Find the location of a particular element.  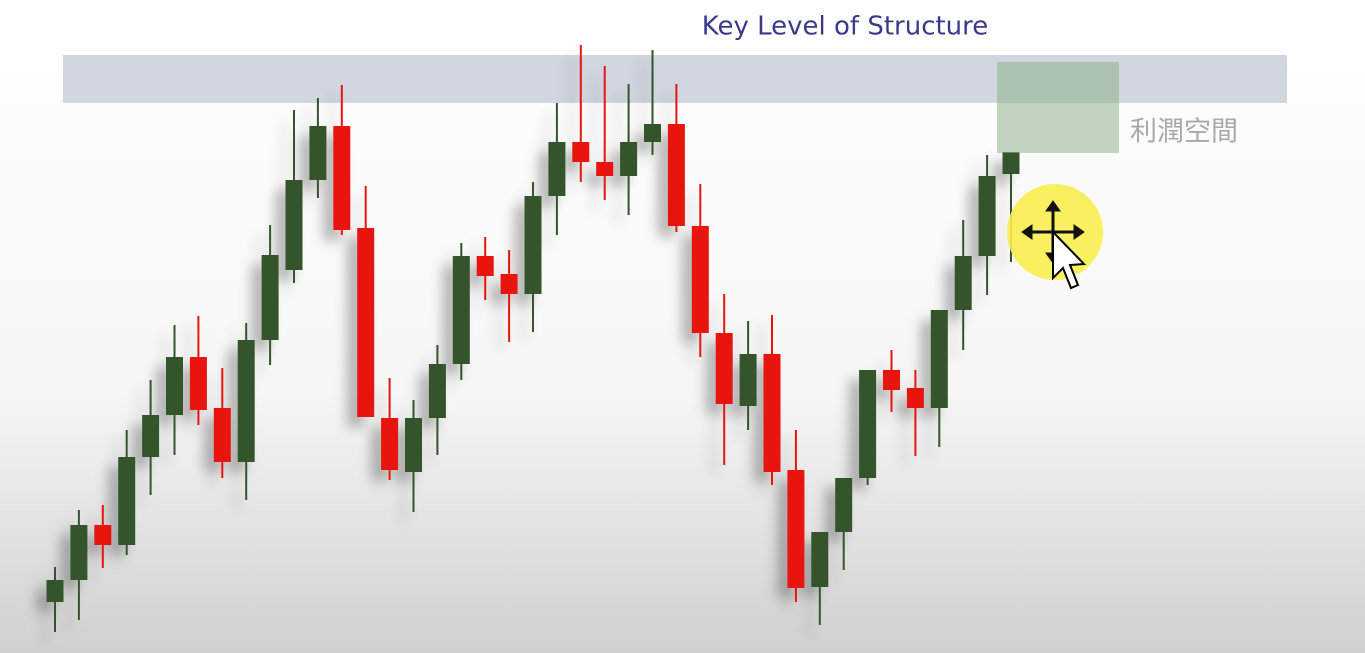

profit-zone-label: 利潤空間 is located at coordinates (1184, 132).